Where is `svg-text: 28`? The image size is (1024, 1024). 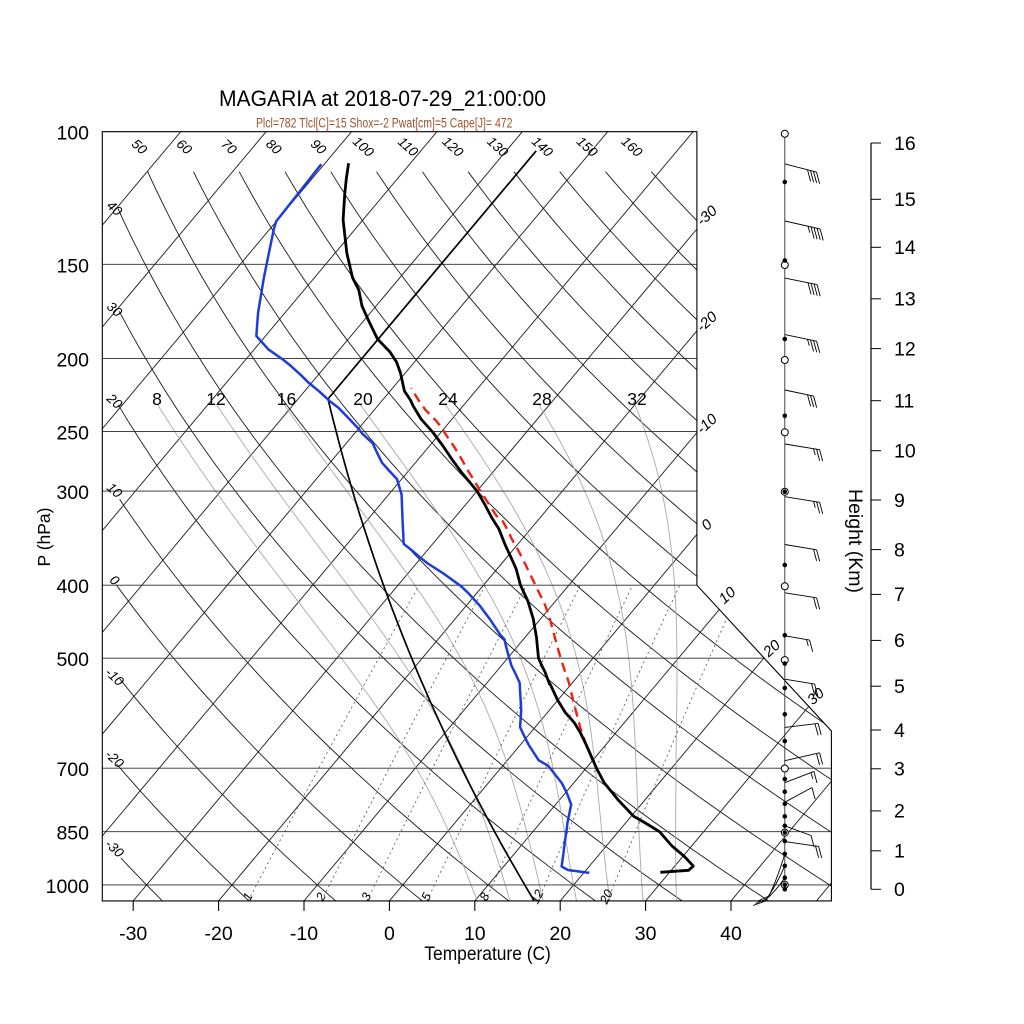
svg-text: 28 is located at coordinates (541, 399).